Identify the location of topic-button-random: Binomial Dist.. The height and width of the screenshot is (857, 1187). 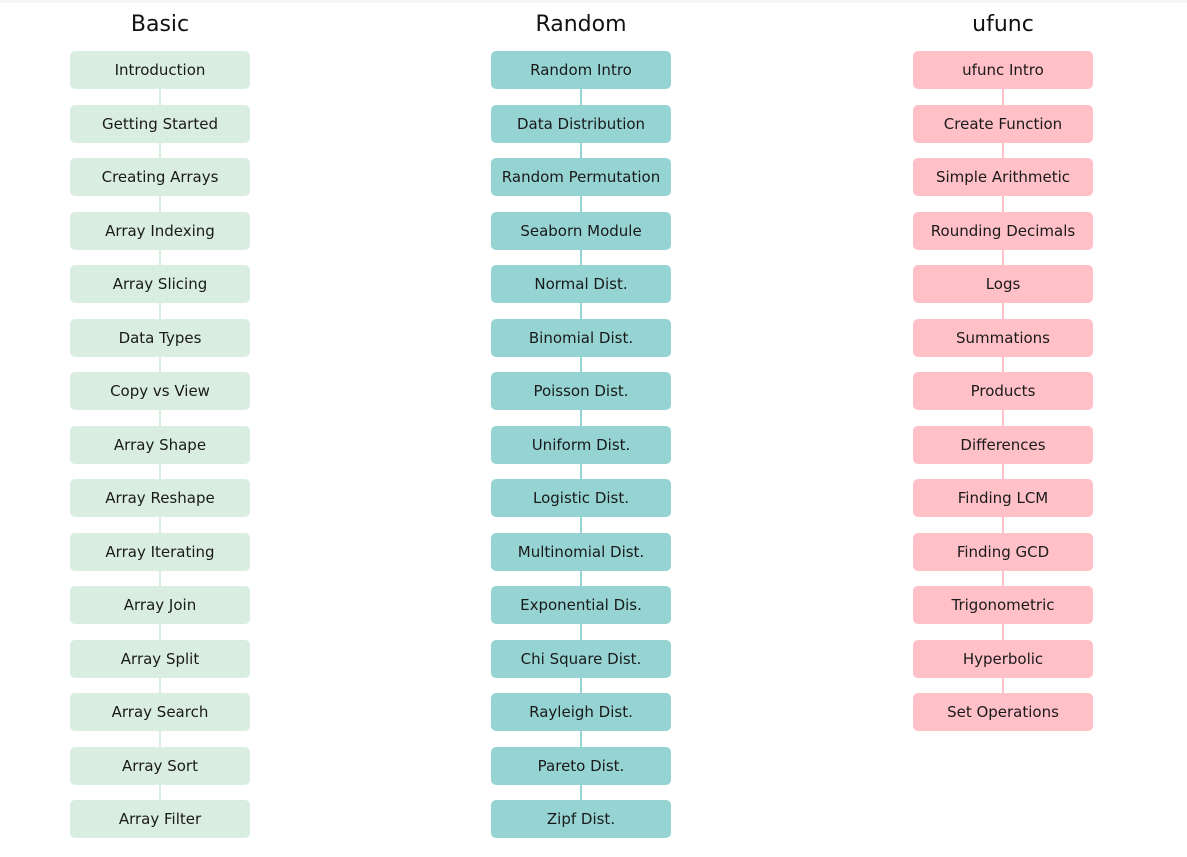
(581, 337).